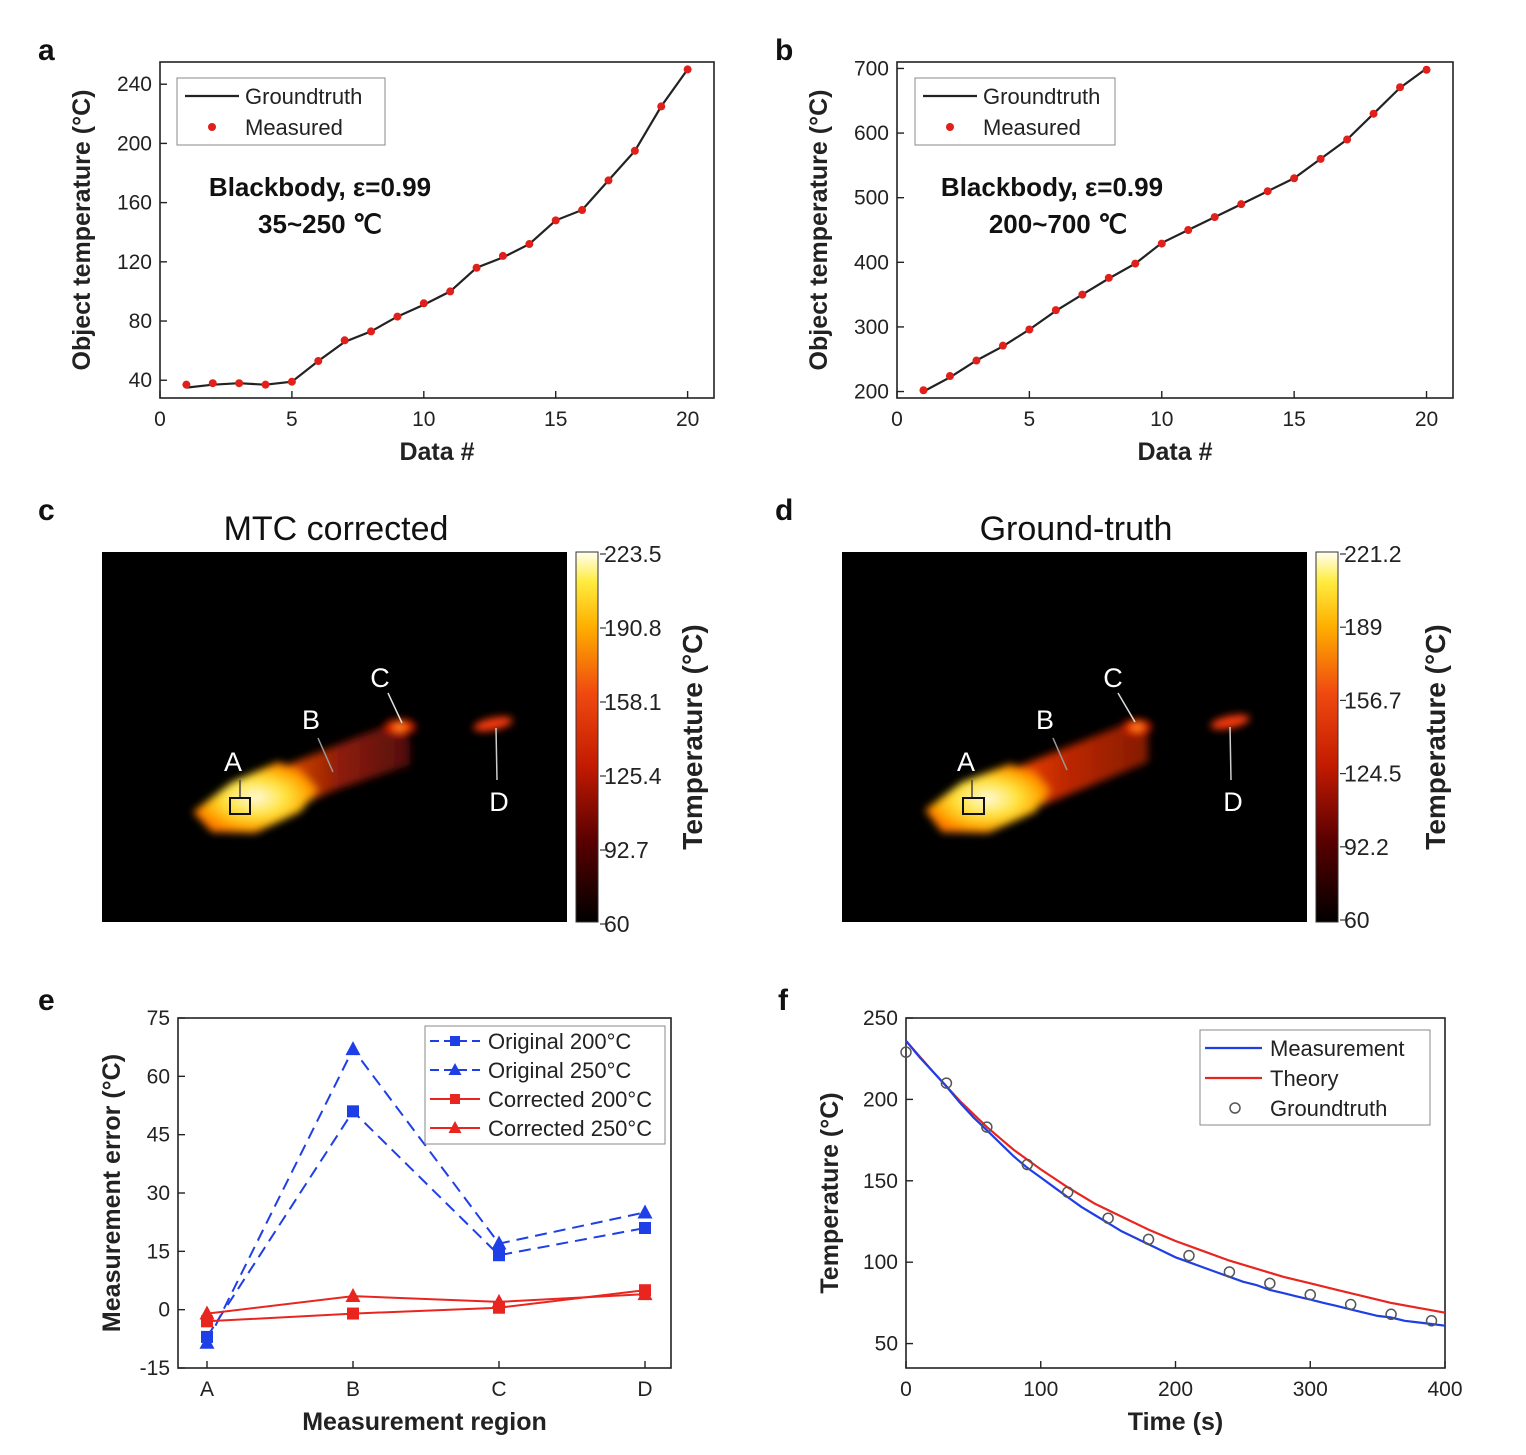 Image resolution: width=1526 pixels, height=1455 pixels. What do you see at coordinates (633, 702) in the screenshot?
I see `heatmap-c-colorbar-tick-label: 158.1` at bounding box center [633, 702].